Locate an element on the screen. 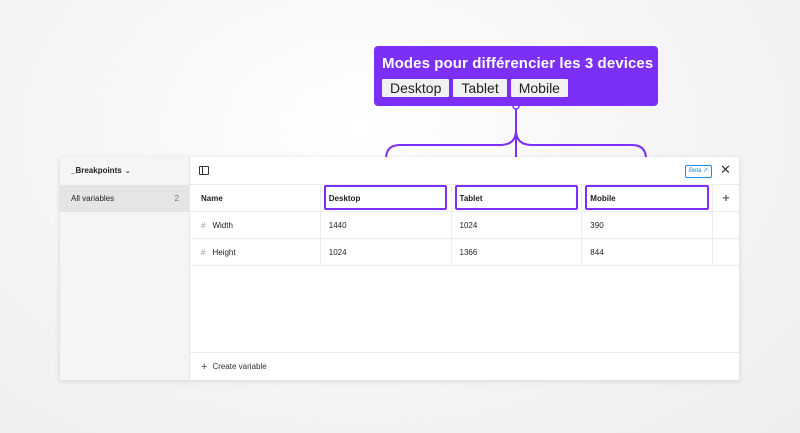 This screenshot has height=433, width=800. sidebar-item-count: 2 is located at coordinates (176, 198).